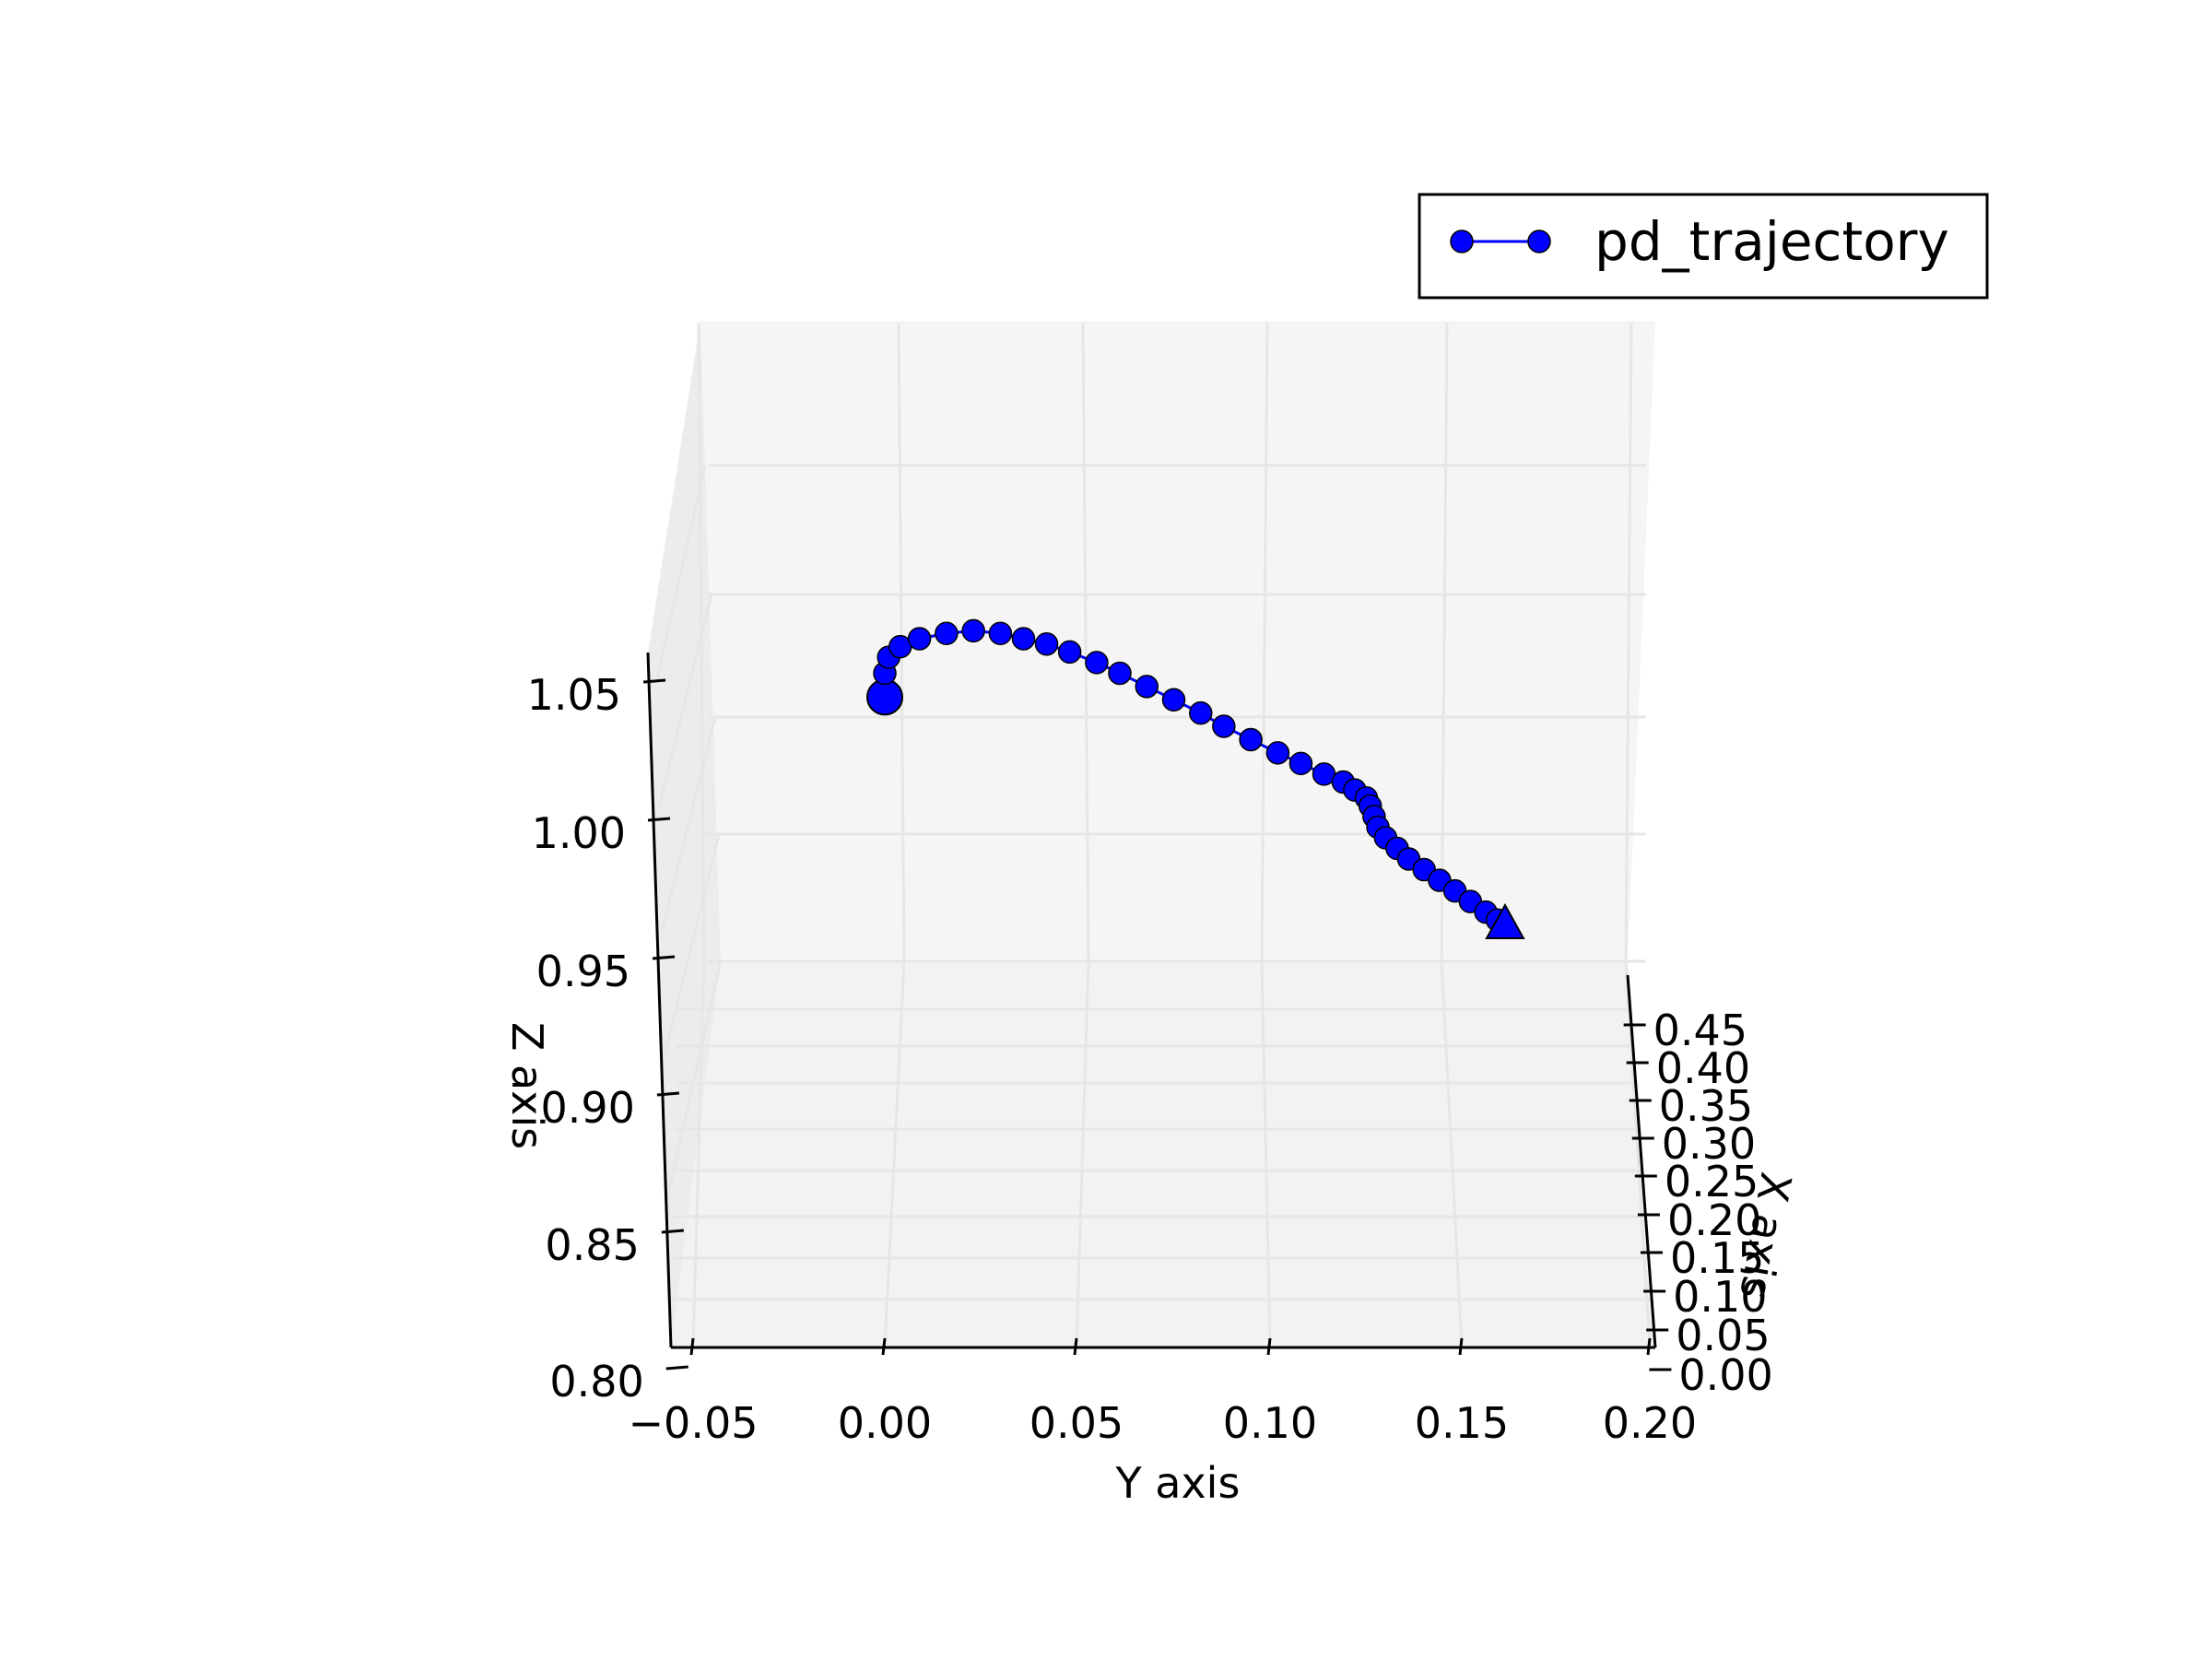 This screenshot has width=2212, height=1659. I want to click on x-tick-label: 0.10, so click(1720, 1297).